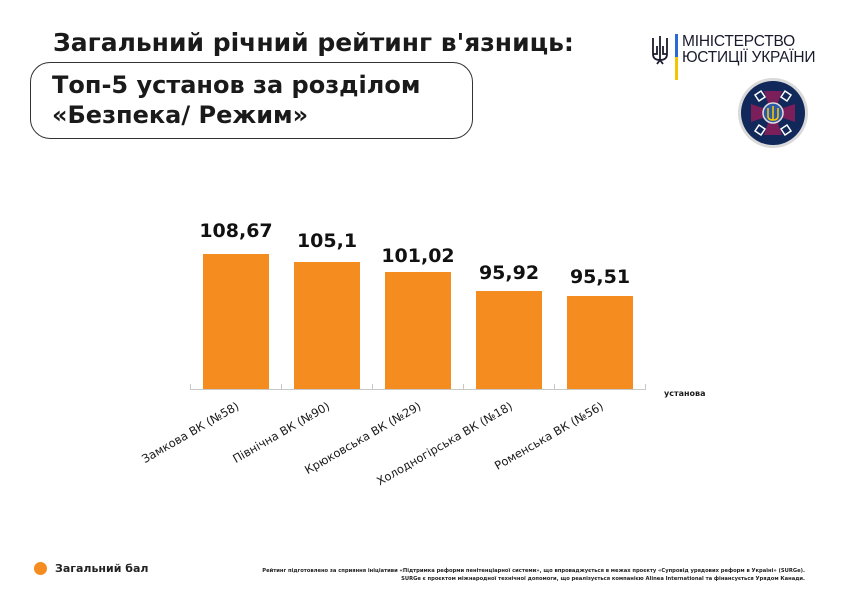 This screenshot has width=849, height=600. I want to click on legend-dot-icon, so click(40, 568).